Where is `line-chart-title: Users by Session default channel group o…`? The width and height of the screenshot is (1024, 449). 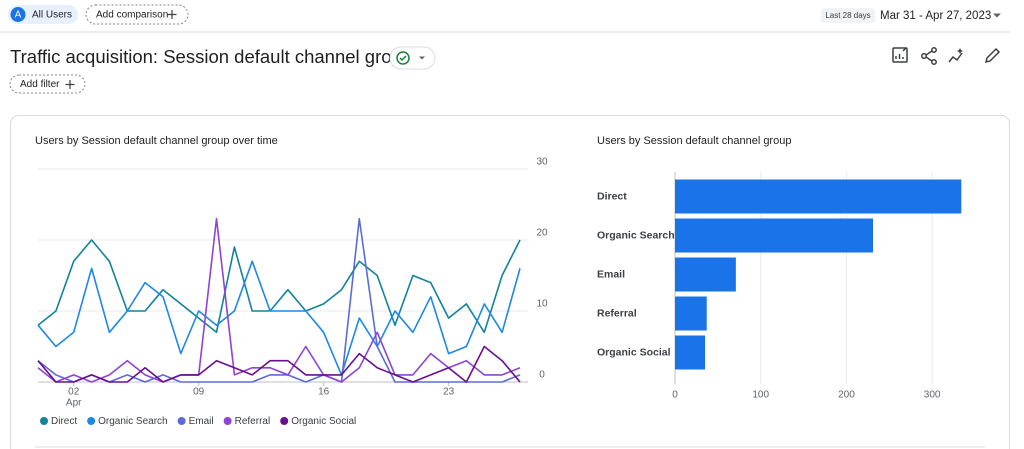 line-chart-title: Users by Session default channel group o… is located at coordinates (156, 141).